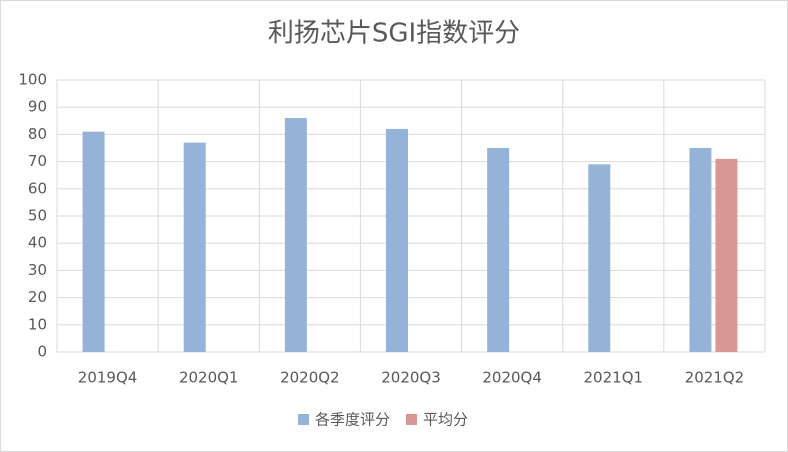  I want to click on legend-label: 各季度评分, so click(352, 420).